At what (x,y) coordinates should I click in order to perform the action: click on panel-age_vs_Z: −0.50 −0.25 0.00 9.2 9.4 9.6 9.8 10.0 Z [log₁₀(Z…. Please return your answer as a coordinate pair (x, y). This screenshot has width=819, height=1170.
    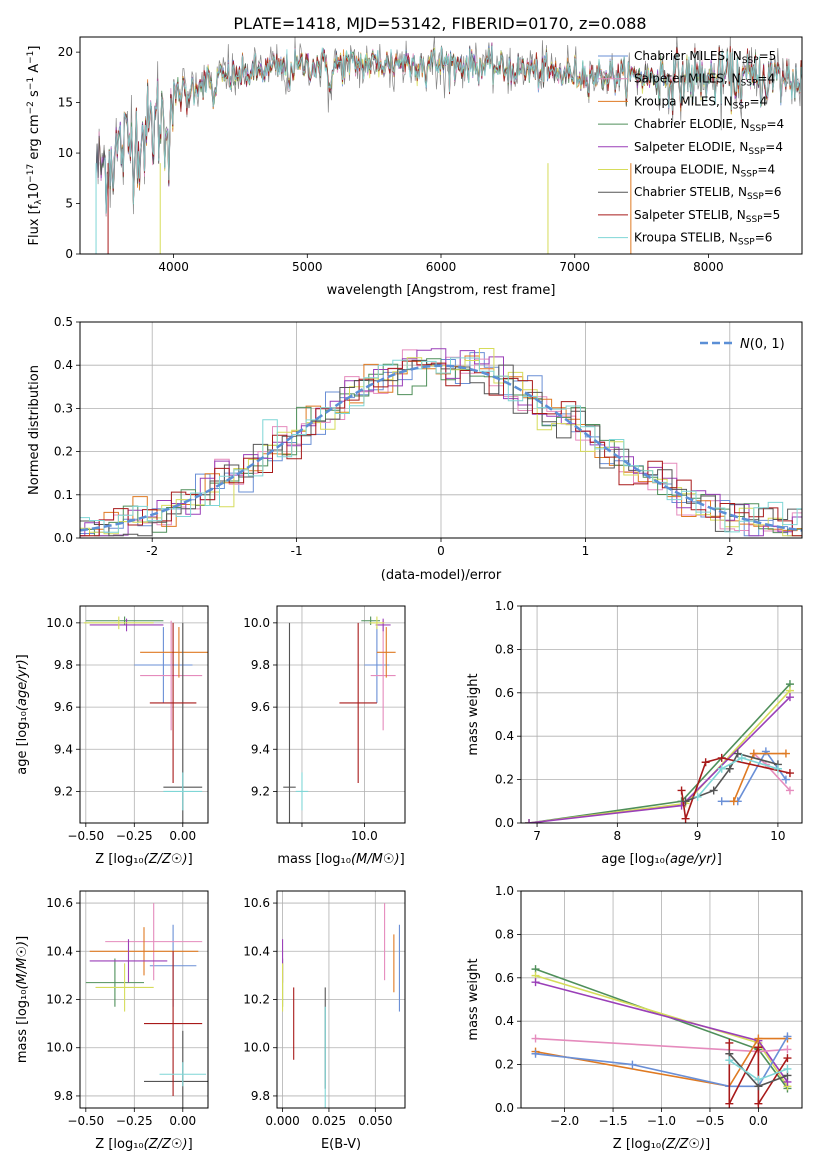
    Looking at the image, I should click on (112, 736).